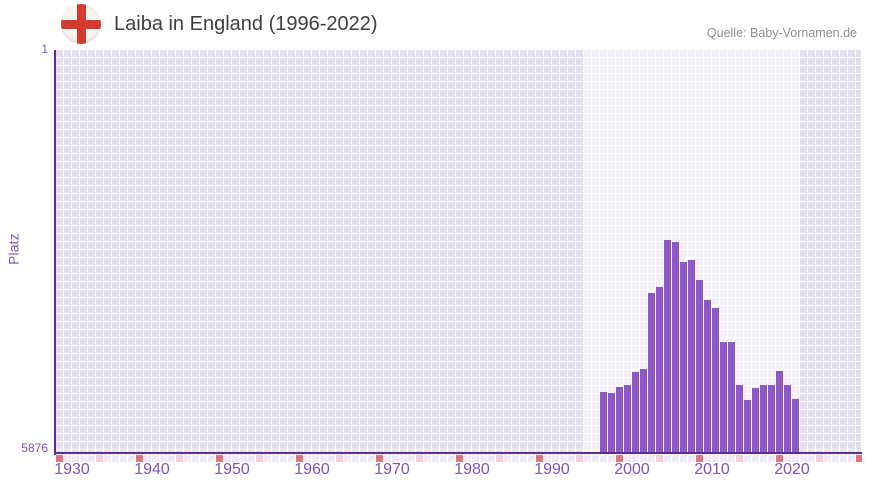 The width and height of the screenshot is (873, 492). What do you see at coordinates (792, 469) in the screenshot?
I see `x-tick-2020: 2020` at bounding box center [792, 469].